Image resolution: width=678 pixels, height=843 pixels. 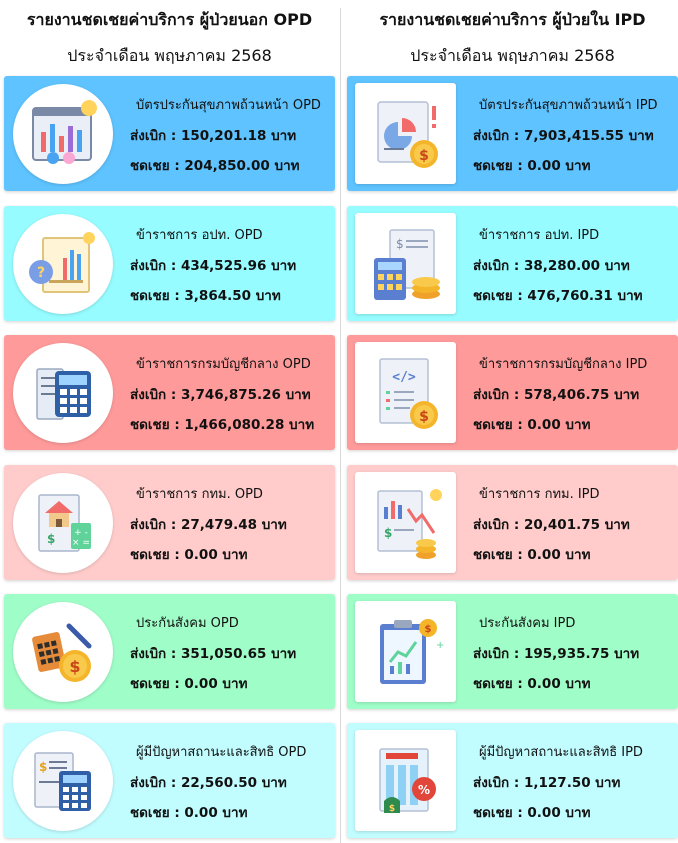 I want to click on ipd-card-title: ข้าราชการกรมบัญชีกลาง IPD, so click(x=563, y=364).